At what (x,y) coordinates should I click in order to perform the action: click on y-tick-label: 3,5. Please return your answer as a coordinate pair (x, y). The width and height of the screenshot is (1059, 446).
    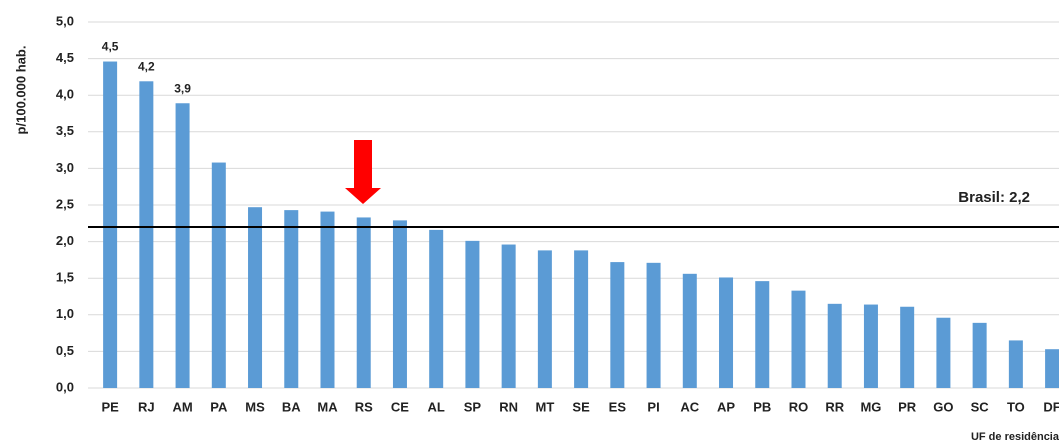
    Looking at the image, I should click on (65, 130).